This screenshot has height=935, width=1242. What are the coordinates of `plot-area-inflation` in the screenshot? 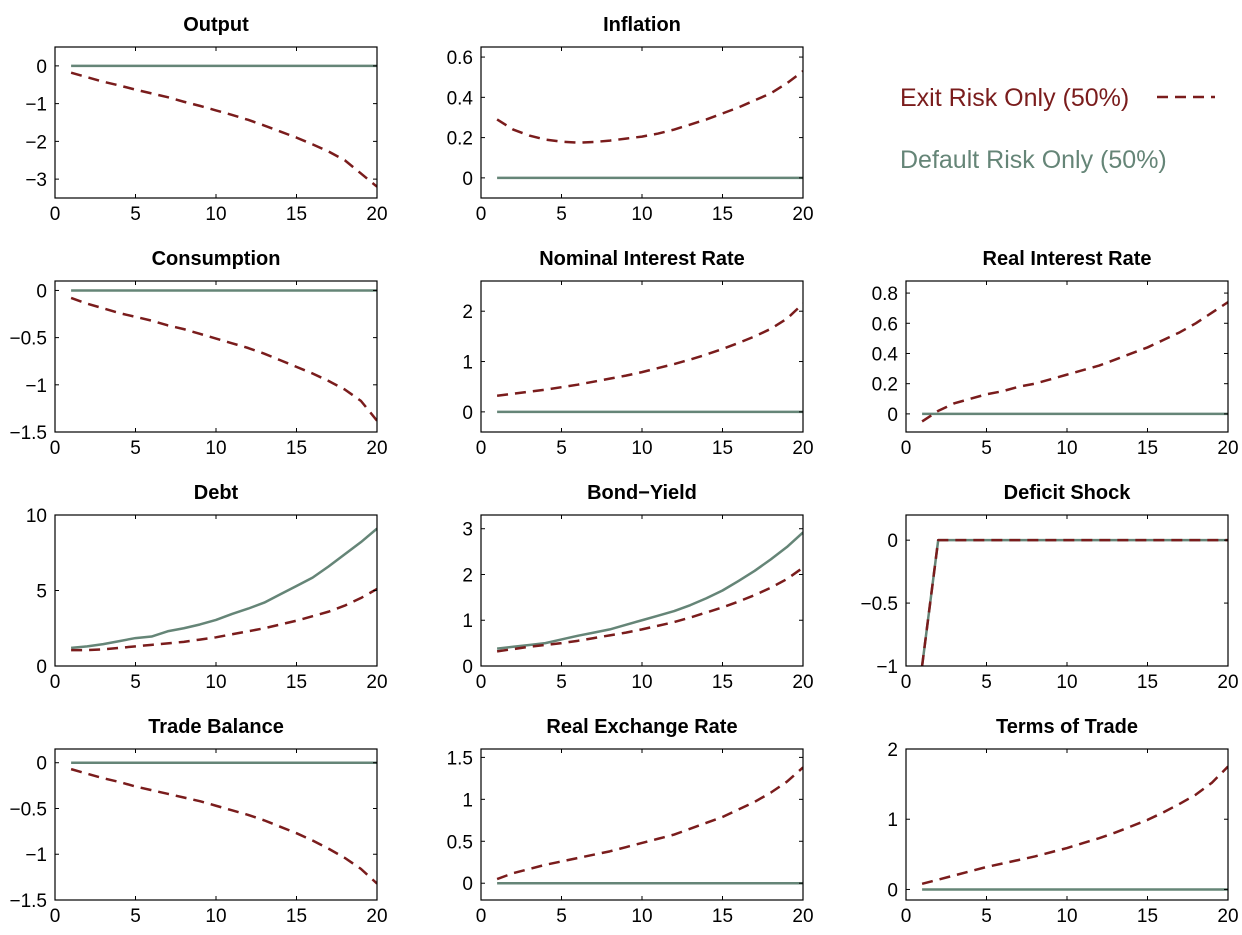 It's located at (649, 125).